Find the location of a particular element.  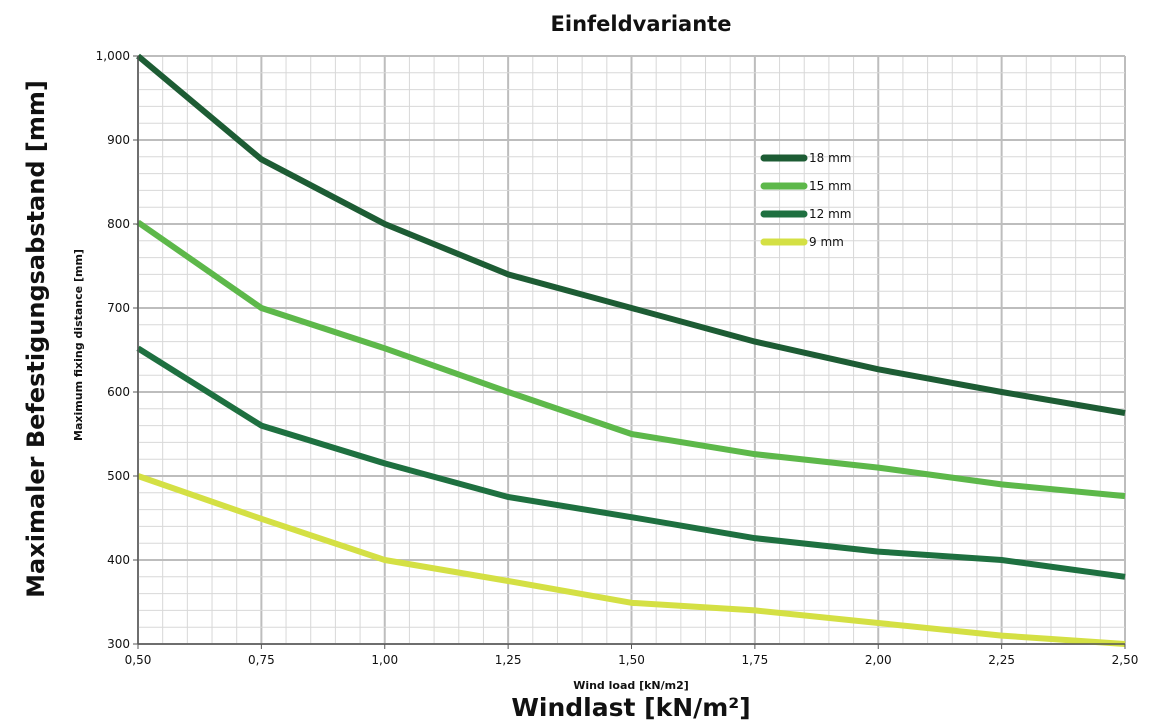

x-tick-label: 1,25 is located at coordinates (508, 660).